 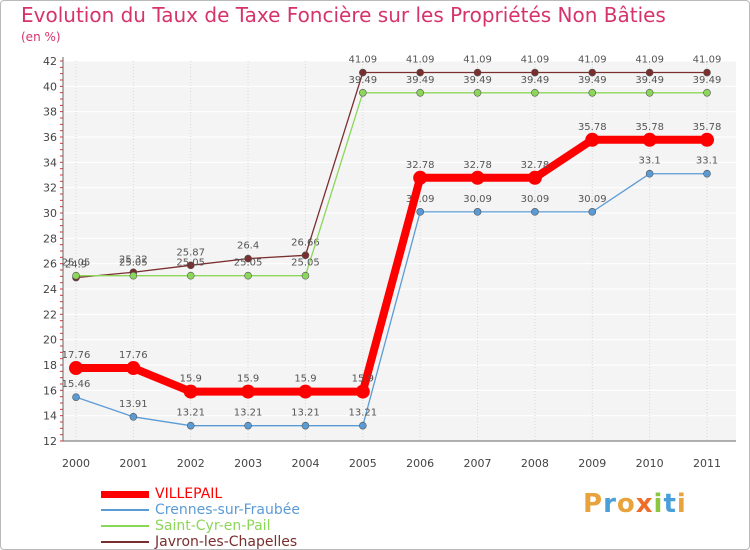 I want to click on data-label-villepail: 32.78, so click(x=477, y=165).